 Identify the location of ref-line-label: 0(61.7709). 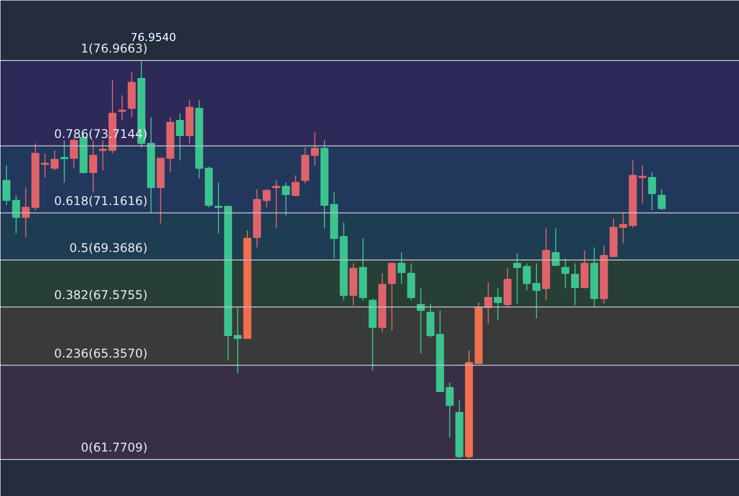
(114, 447).